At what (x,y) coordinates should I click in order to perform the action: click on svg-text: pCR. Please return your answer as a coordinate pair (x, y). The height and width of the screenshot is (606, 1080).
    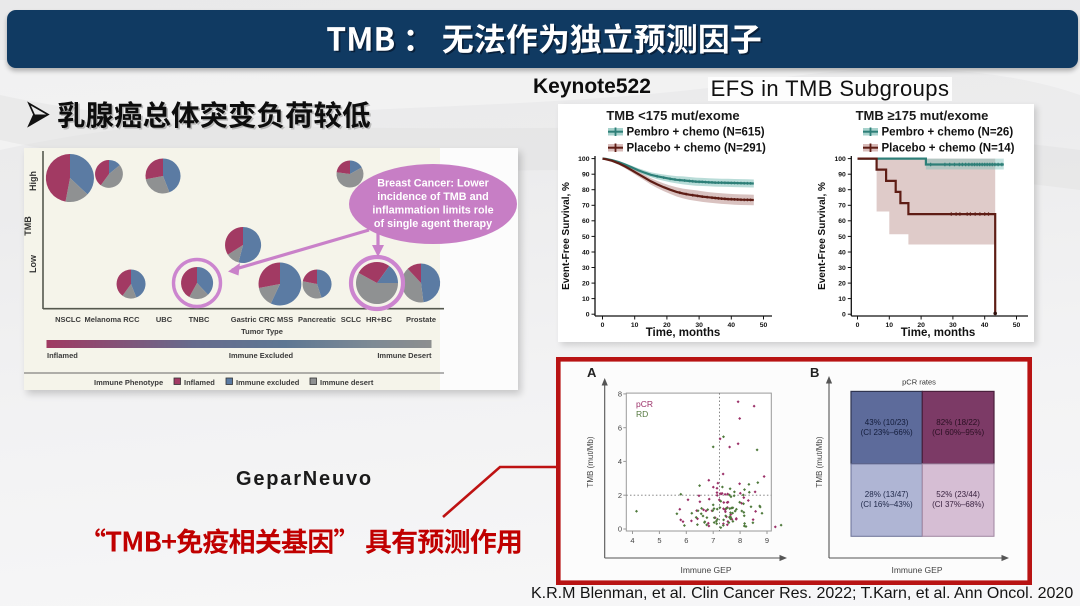
    Looking at the image, I should click on (644, 404).